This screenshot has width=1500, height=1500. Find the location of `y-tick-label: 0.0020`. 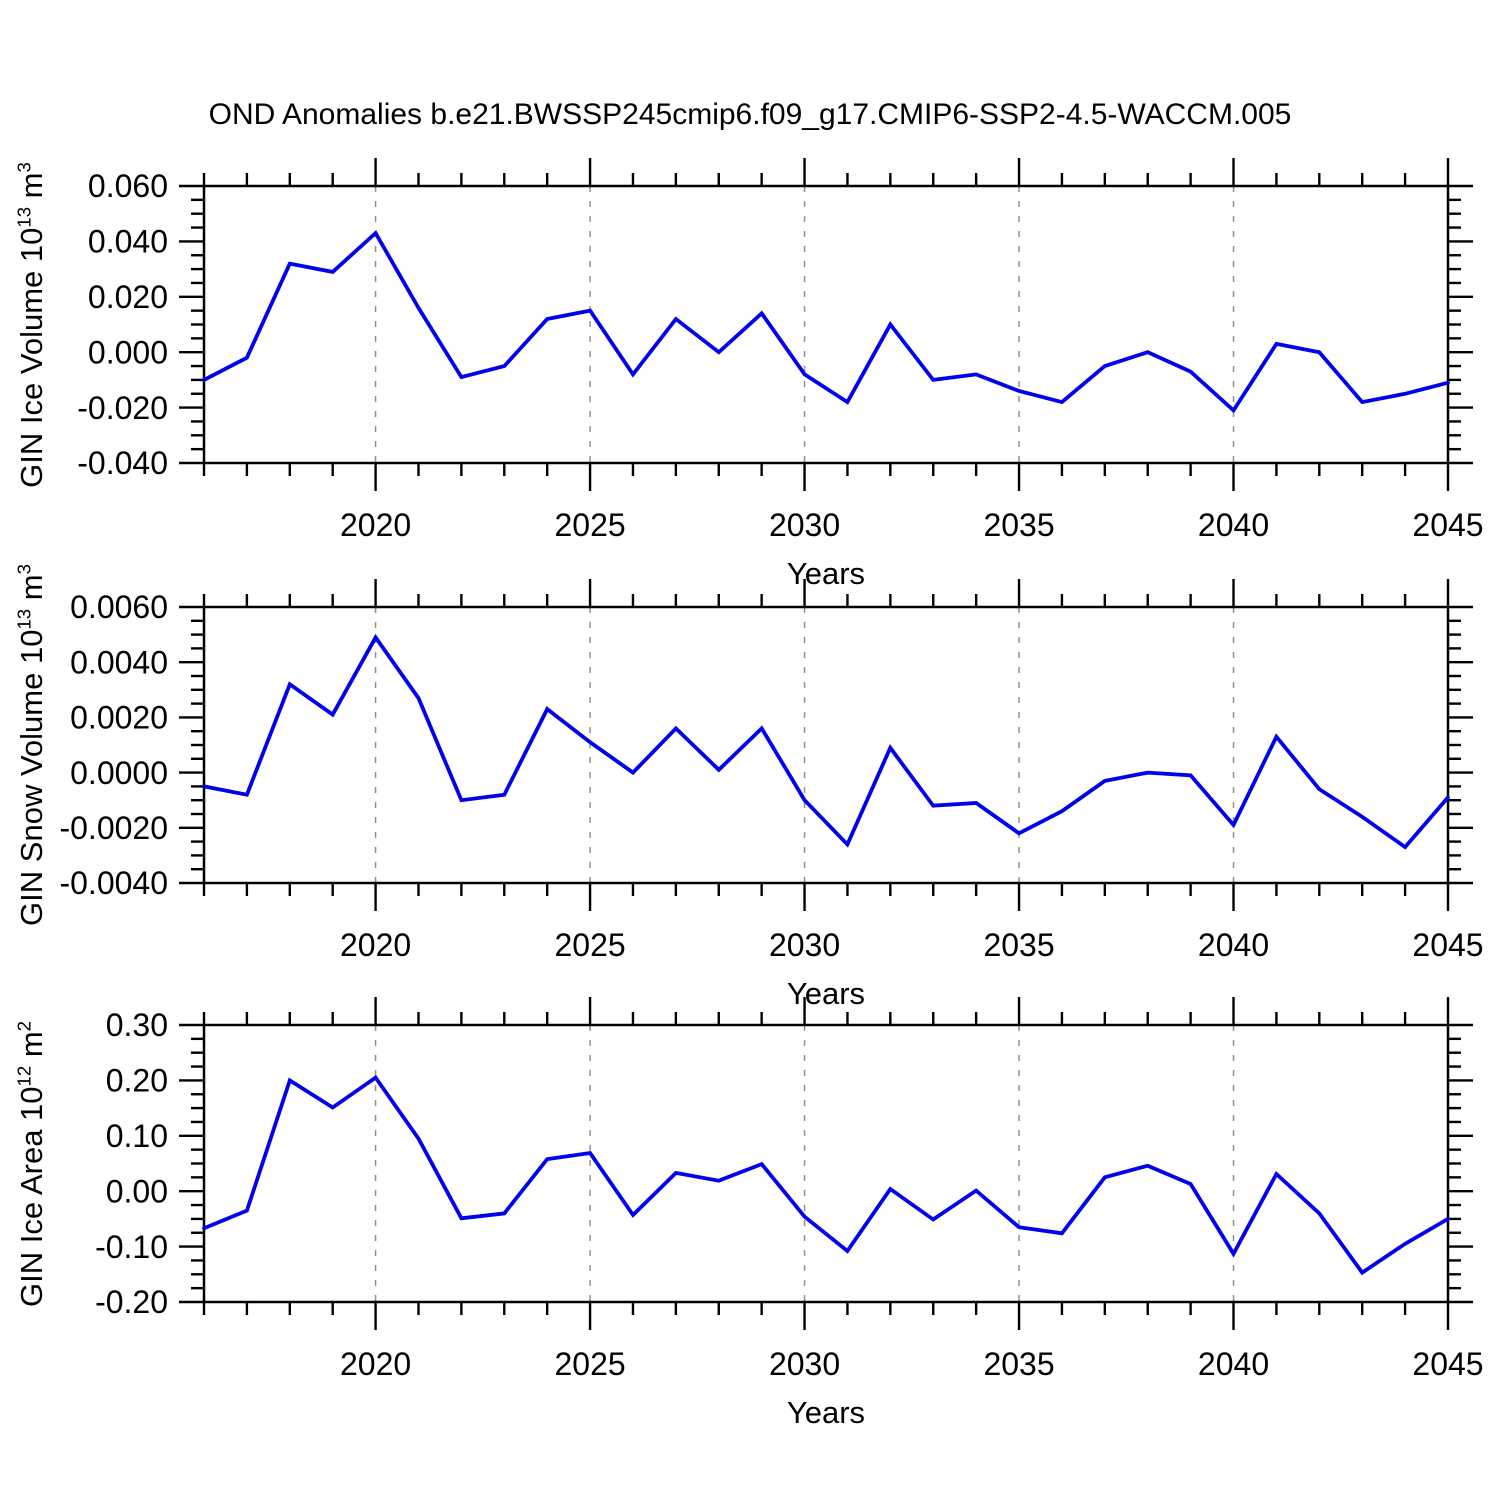

y-tick-label: 0.0020 is located at coordinates (119, 718).